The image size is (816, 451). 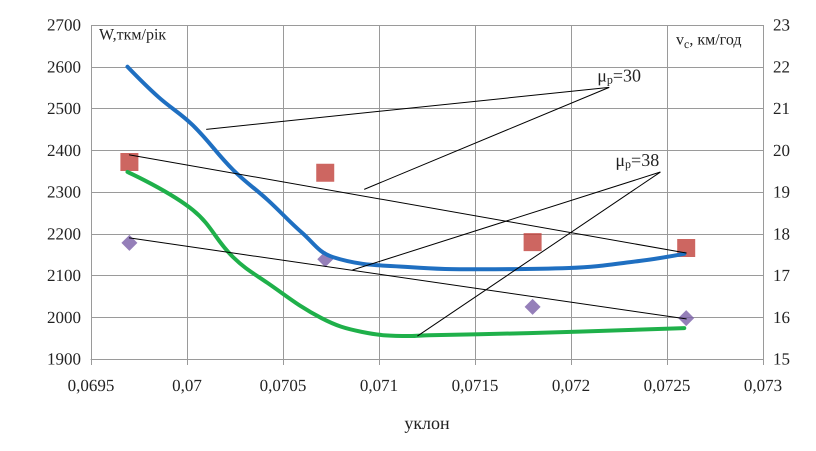 What do you see at coordinates (64, 275) in the screenshot?
I see `y-tick-label: 2100` at bounding box center [64, 275].